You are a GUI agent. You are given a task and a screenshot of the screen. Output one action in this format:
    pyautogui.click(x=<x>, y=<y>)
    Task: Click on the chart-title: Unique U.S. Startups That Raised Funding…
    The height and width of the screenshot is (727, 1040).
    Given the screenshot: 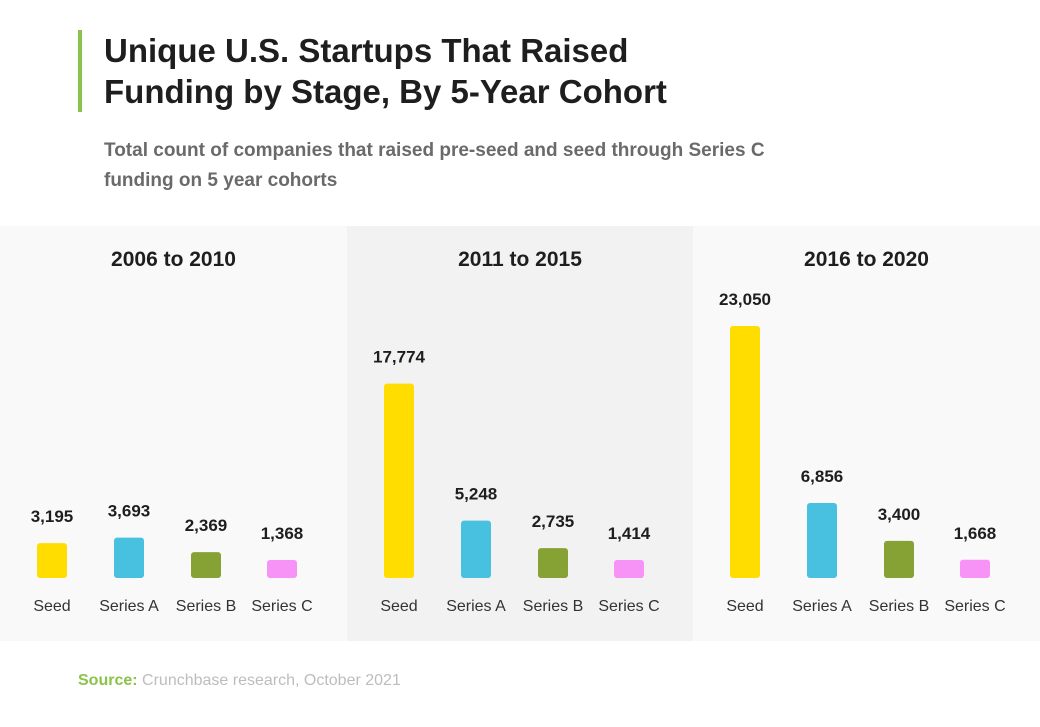 What is the action you would take?
    pyautogui.click(x=385, y=71)
    